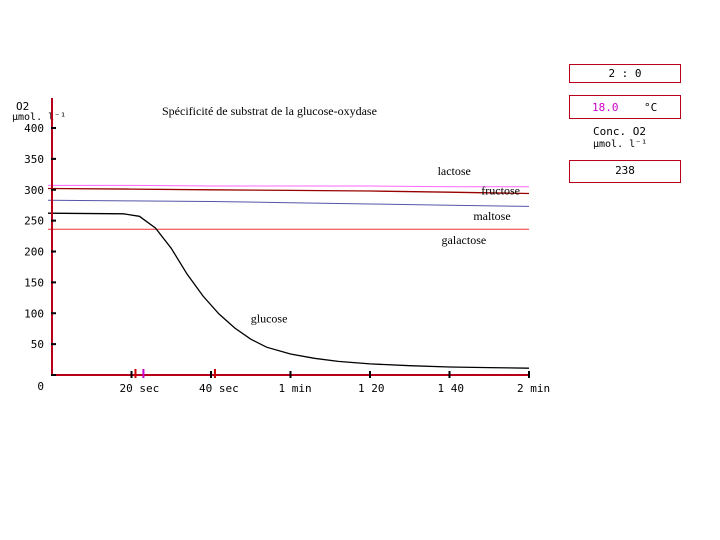 This screenshot has height=540, width=720. I want to click on series-label-lactose: lactose, so click(454, 171).